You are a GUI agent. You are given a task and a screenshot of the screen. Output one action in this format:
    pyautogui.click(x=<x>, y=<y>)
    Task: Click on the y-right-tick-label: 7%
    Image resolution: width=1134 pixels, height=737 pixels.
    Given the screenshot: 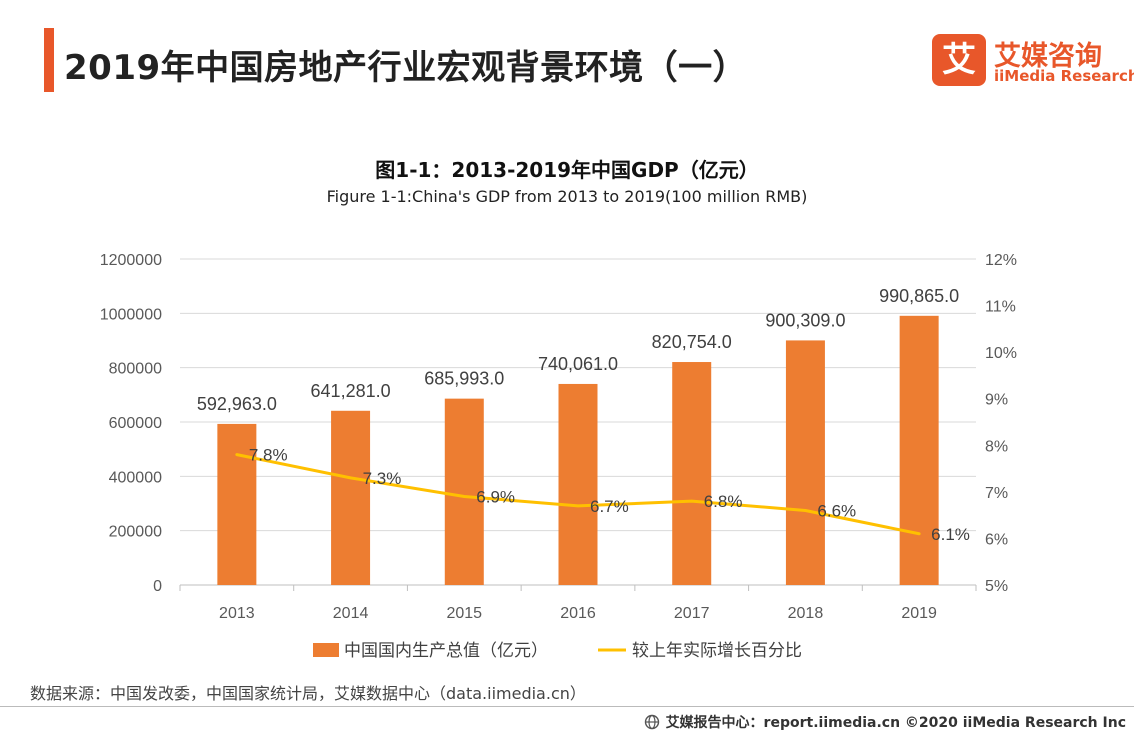 What is the action you would take?
    pyautogui.click(x=996, y=493)
    